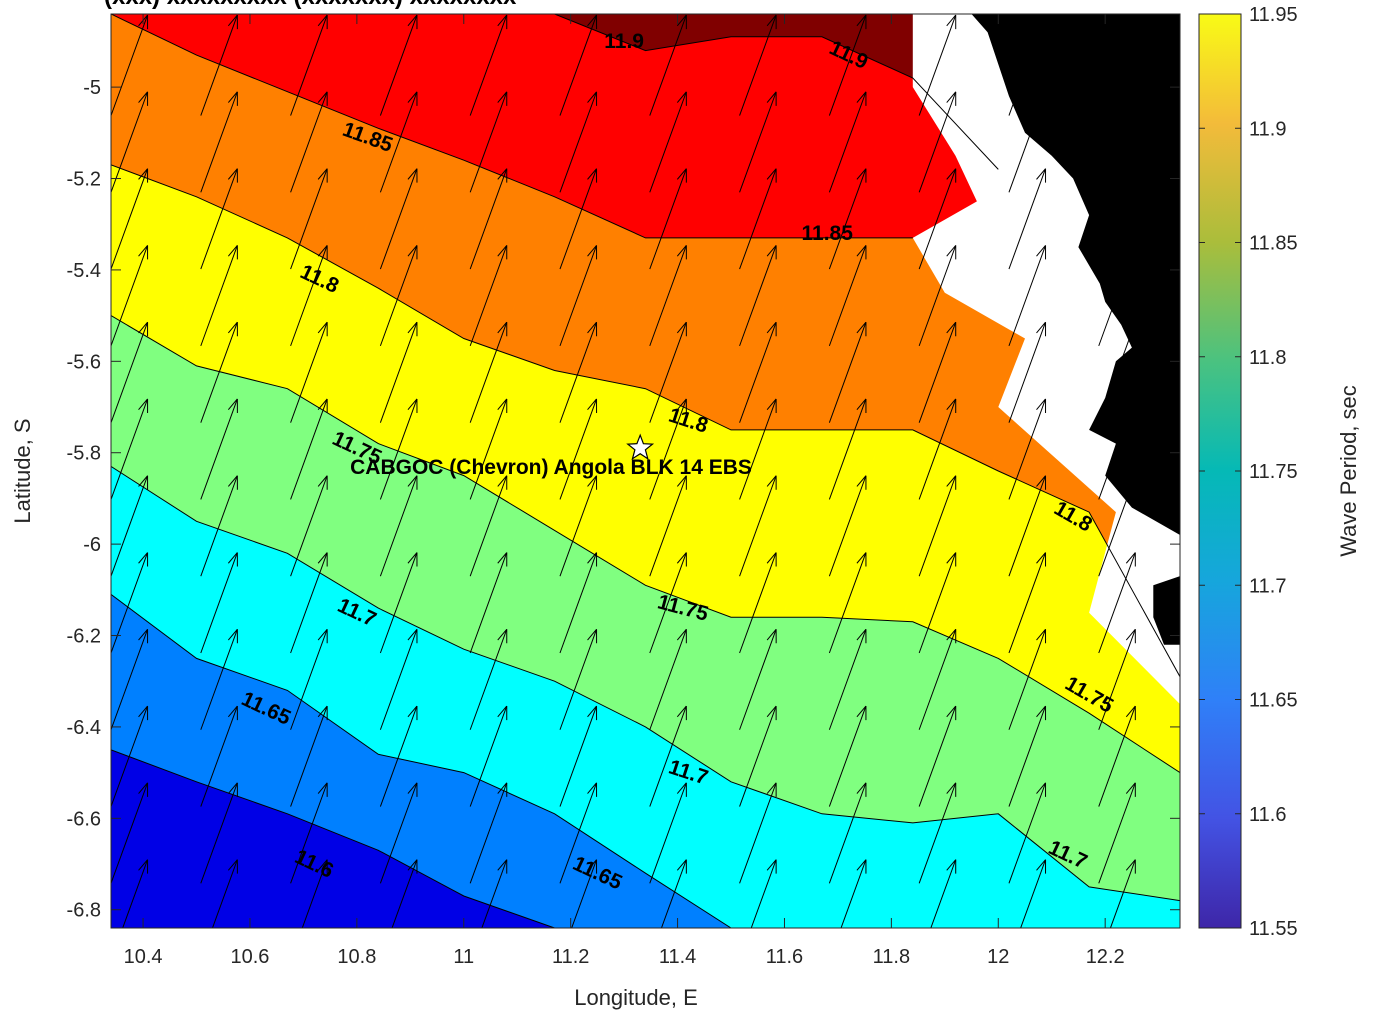  Describe the element at coordinates (1267, 815) in the screenshot. I see `colorbar-tick-label: 11.6` at that location.